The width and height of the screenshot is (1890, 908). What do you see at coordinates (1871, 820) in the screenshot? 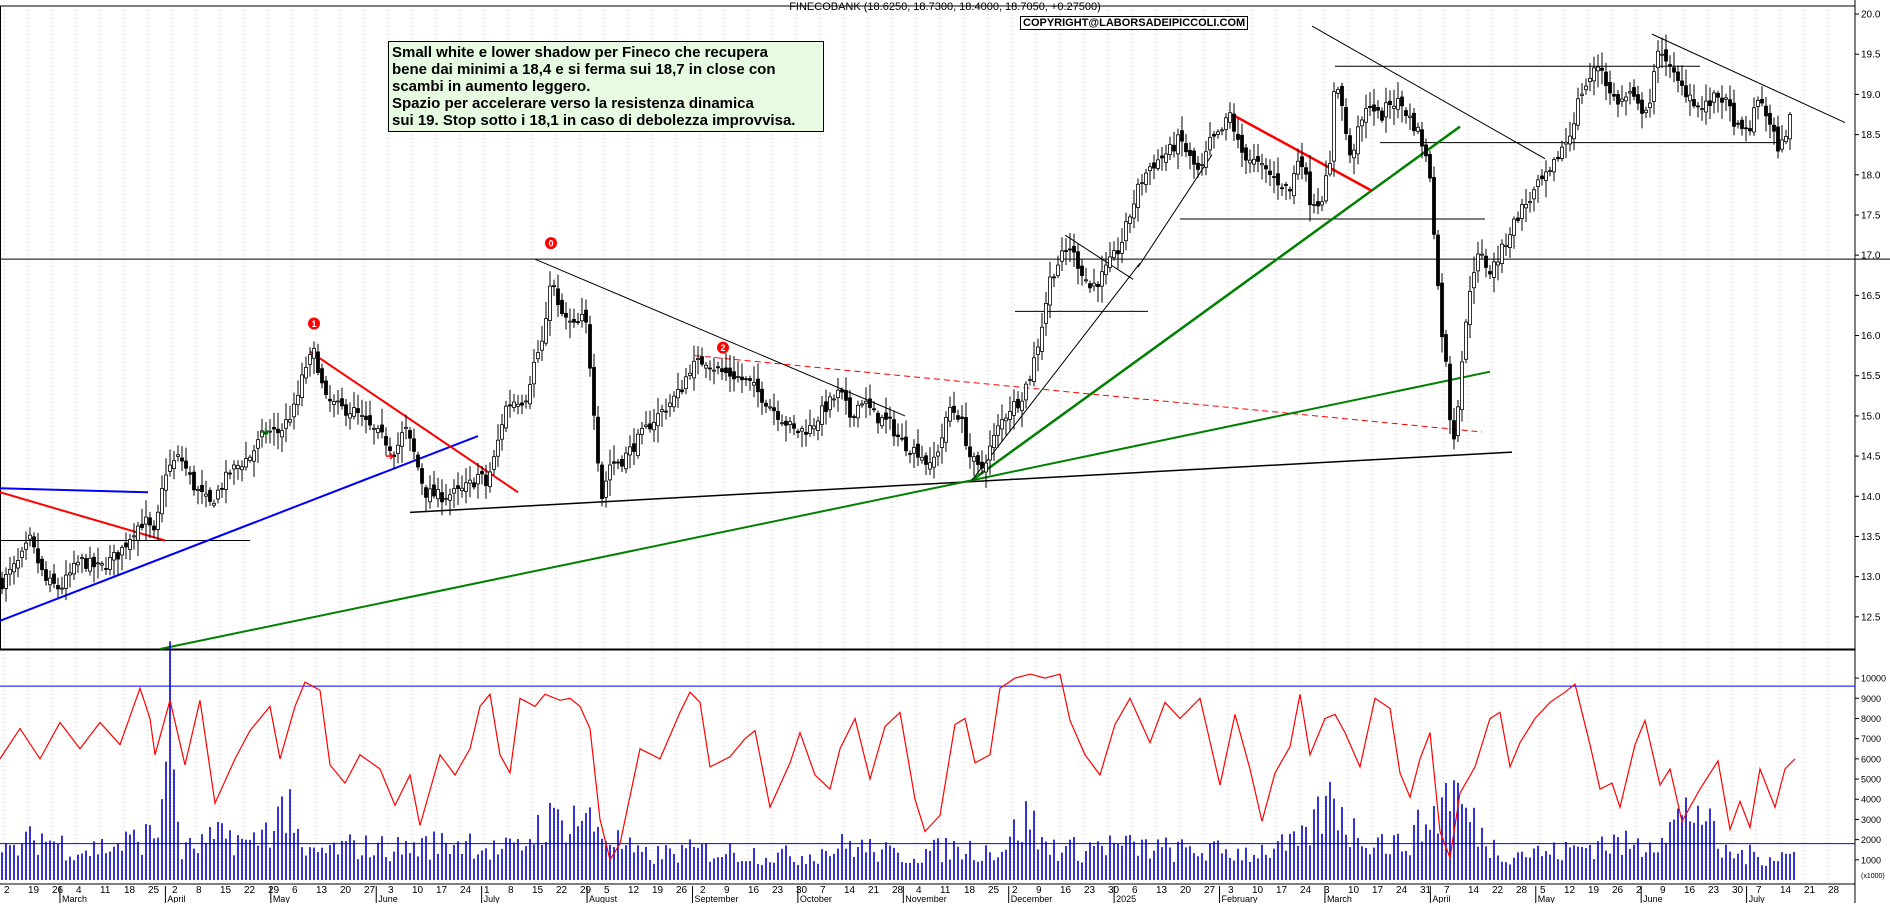
I see `volume-tick-label: 3000` at bounding box center [1871, 820].